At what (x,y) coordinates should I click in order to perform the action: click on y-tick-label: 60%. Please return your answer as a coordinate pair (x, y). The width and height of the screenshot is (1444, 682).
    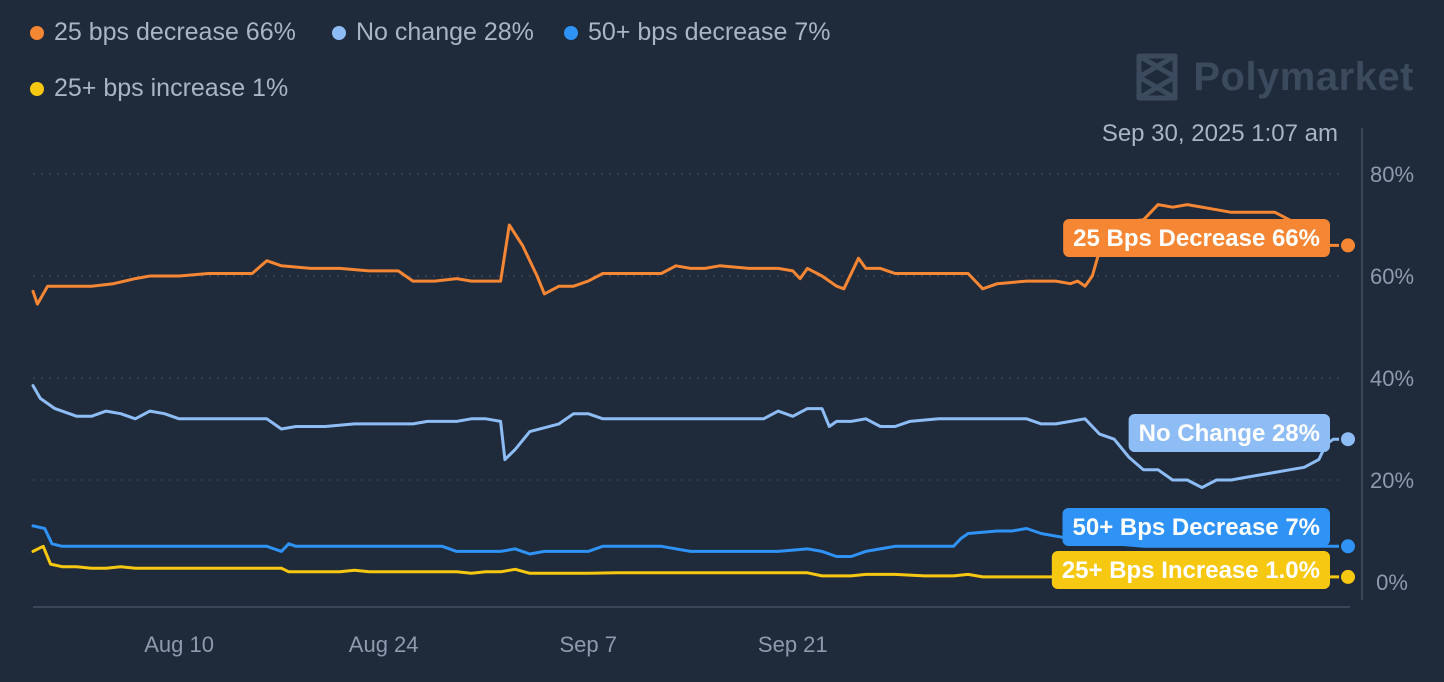
    Looking at the image, I should click on (1392, 276).